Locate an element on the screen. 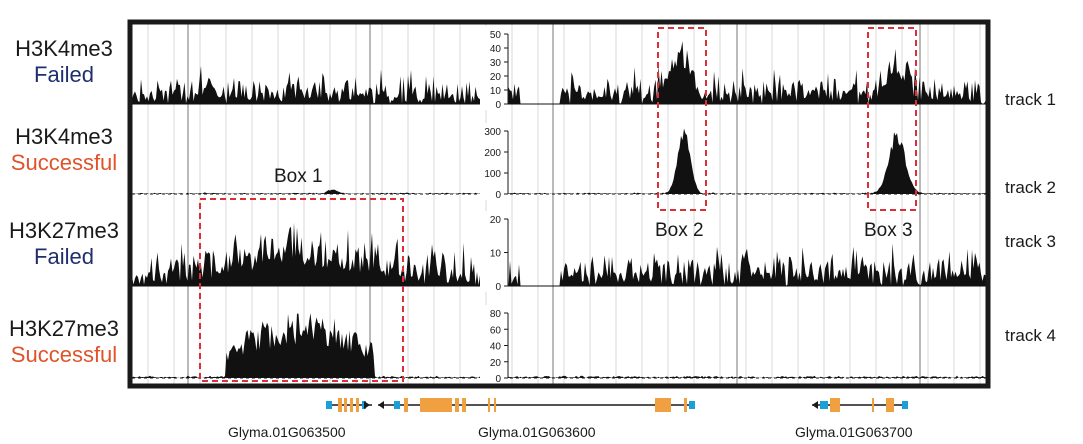 The image size is (1083, 444). track-2-name: track 2 is located at coordinates (1031, 187).